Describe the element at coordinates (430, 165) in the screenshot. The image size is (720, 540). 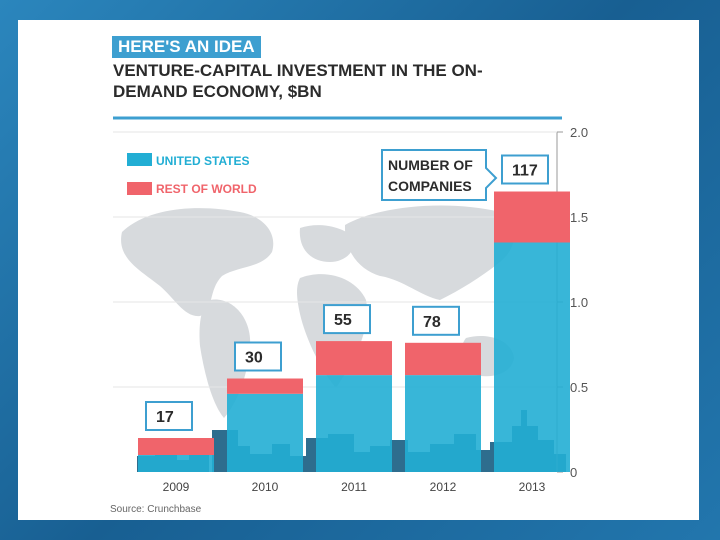
I see `callout-line-1: NUMBER OF` at that location.